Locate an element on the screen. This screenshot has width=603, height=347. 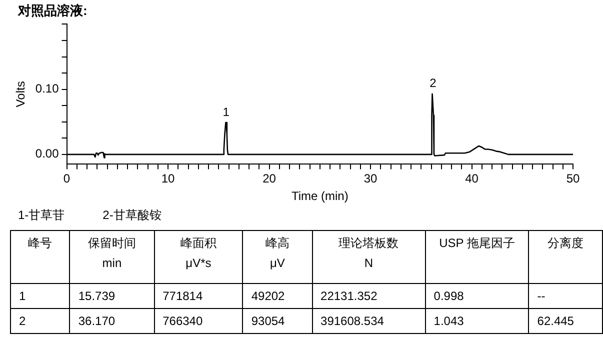
text: 391608.534 is located at coordinates (369, 321).